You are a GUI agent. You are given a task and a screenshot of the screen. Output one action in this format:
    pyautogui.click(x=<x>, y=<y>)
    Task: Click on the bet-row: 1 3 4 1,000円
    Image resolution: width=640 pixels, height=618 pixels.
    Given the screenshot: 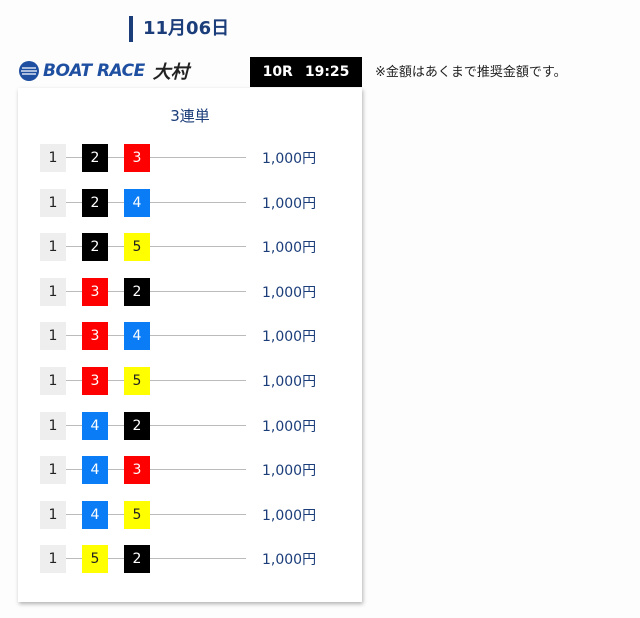 What is the action you would take?
    pyautogui.click(x=190, y=336)
    